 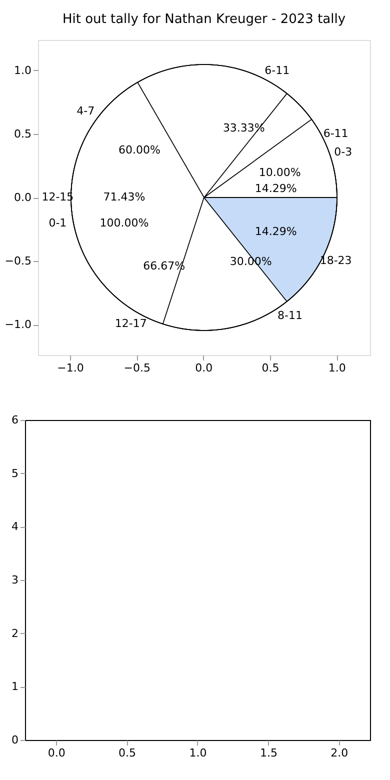 I want to click on slice-label: 18-23, so click(x=336, y=260).